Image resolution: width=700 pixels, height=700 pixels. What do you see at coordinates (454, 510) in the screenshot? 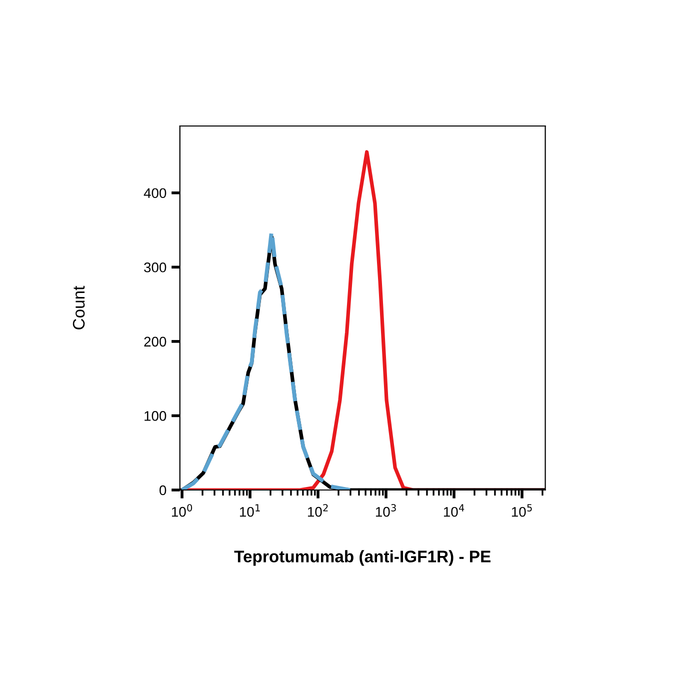
I see `x-tick-label: 10$^{4}$` at bounding box center [454, 510].